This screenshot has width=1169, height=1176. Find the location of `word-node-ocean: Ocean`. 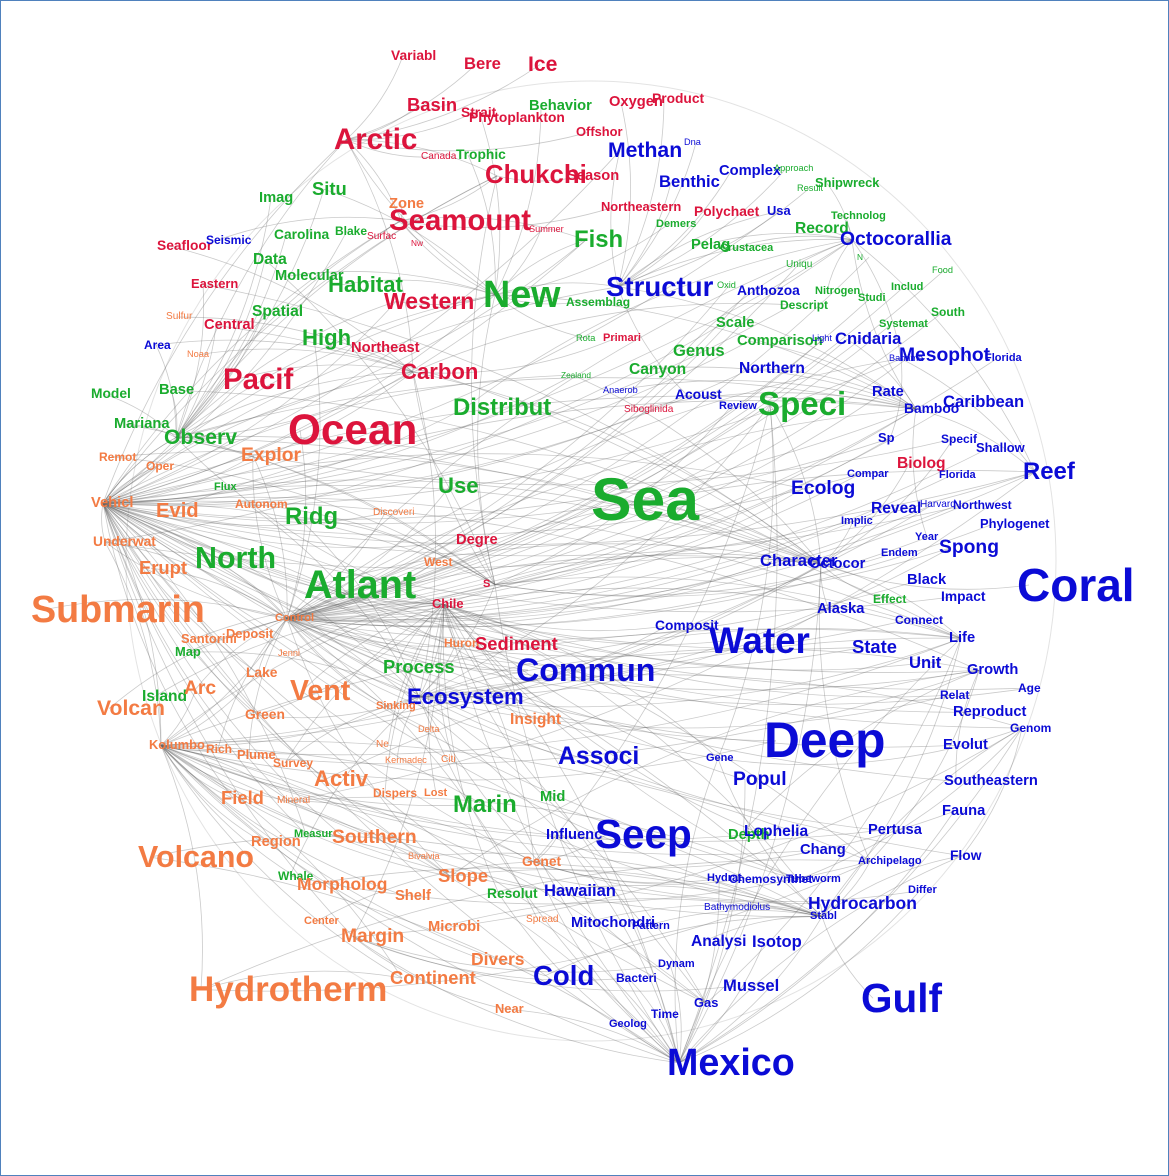

word-node-ocean: Ocean is located at coordinates (353, 429).